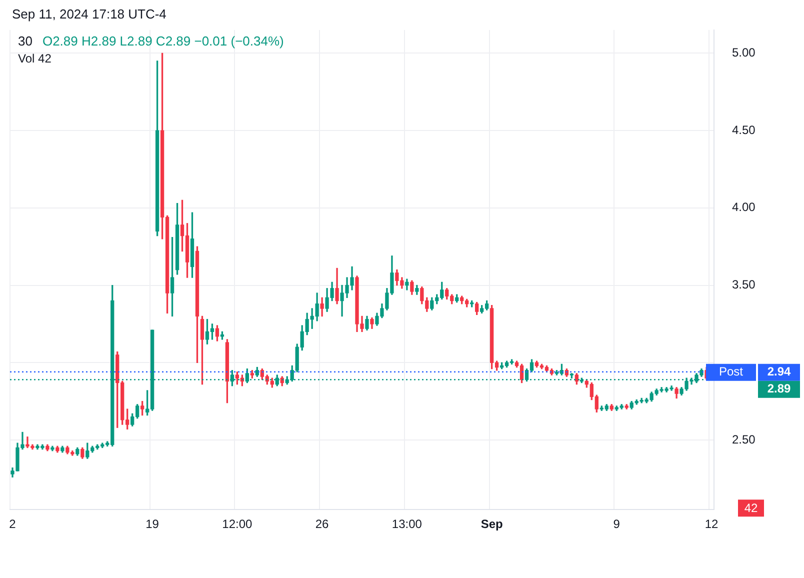  I want to click on y-tick-label: 5.00, so click(744, 53).